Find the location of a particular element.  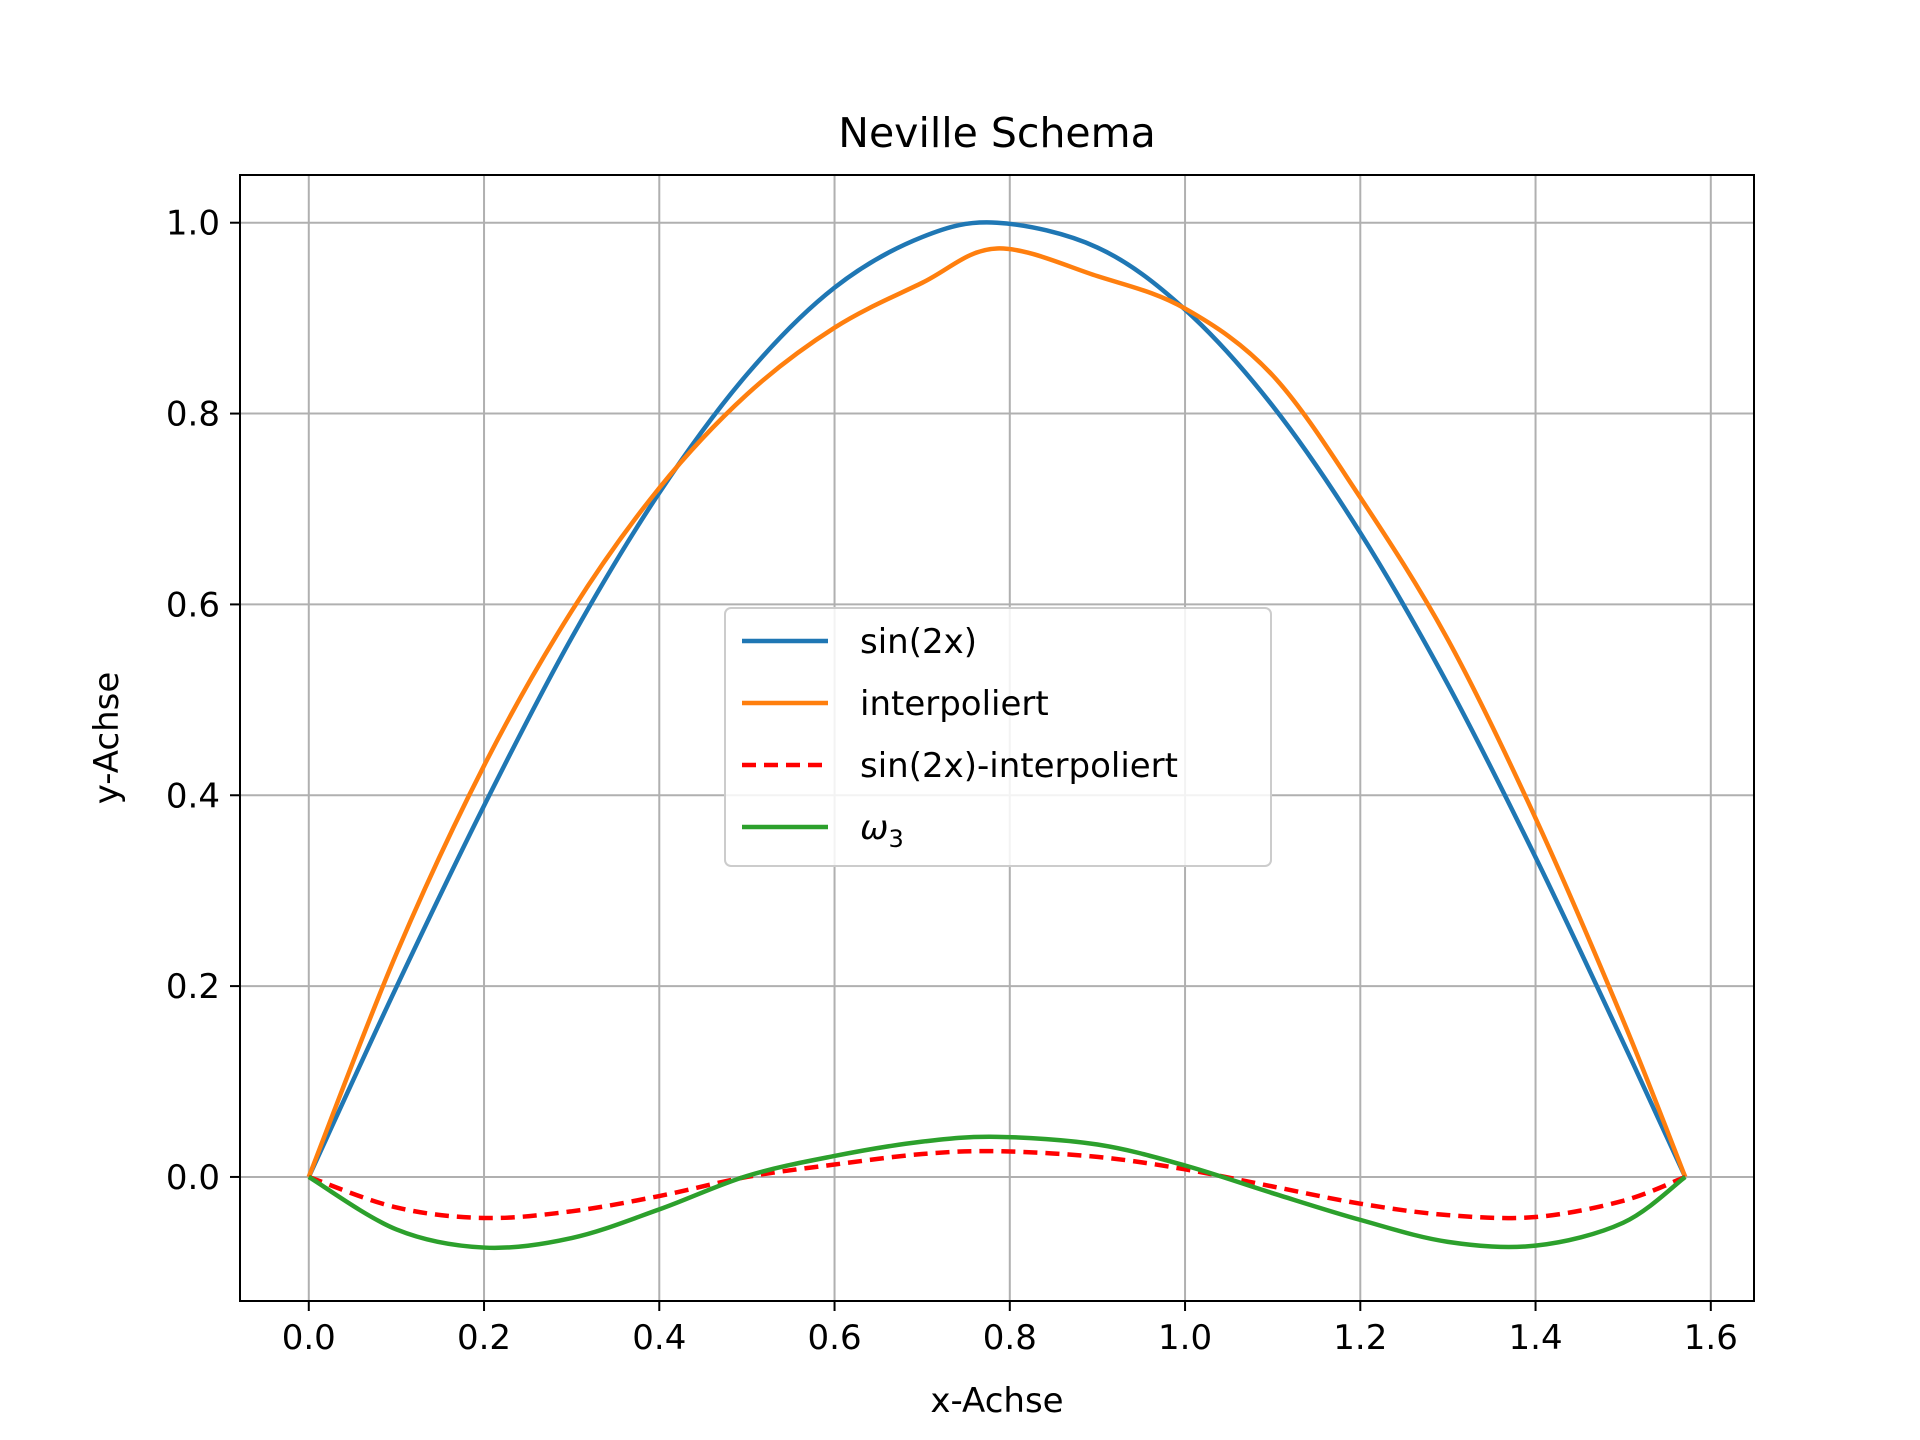

chart-title: Neville Schema is located at coordinates (996, 133).